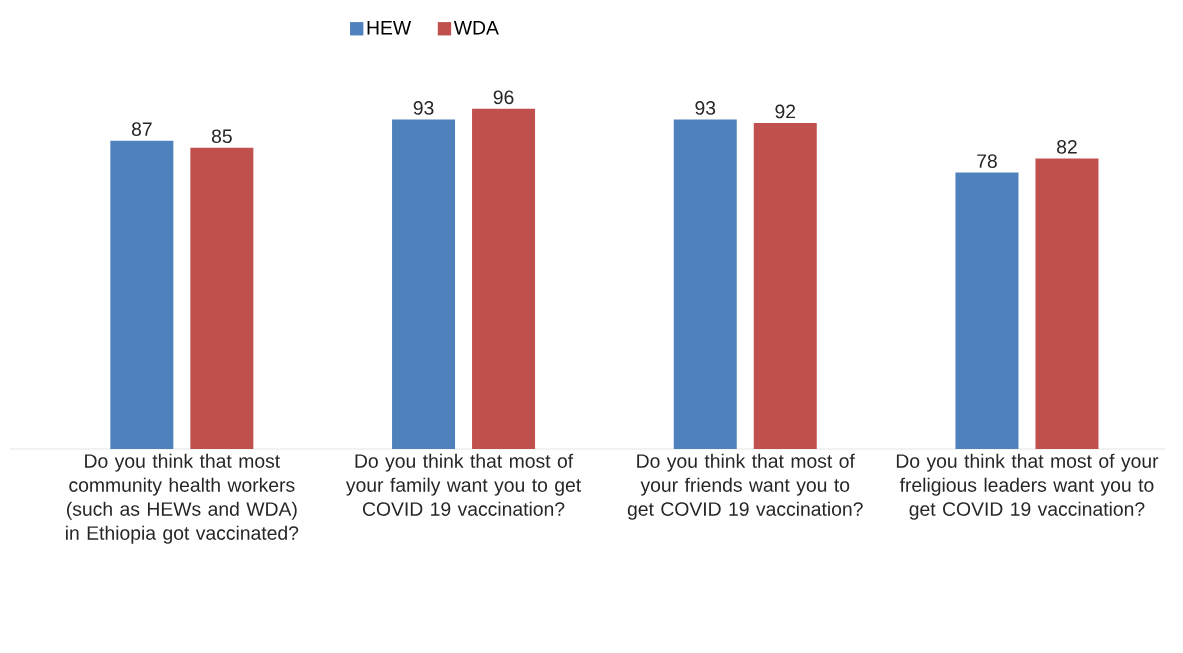  Describe the element at coordinates (503, 97) in the screenshot. I see `data-label: 96` at that location.